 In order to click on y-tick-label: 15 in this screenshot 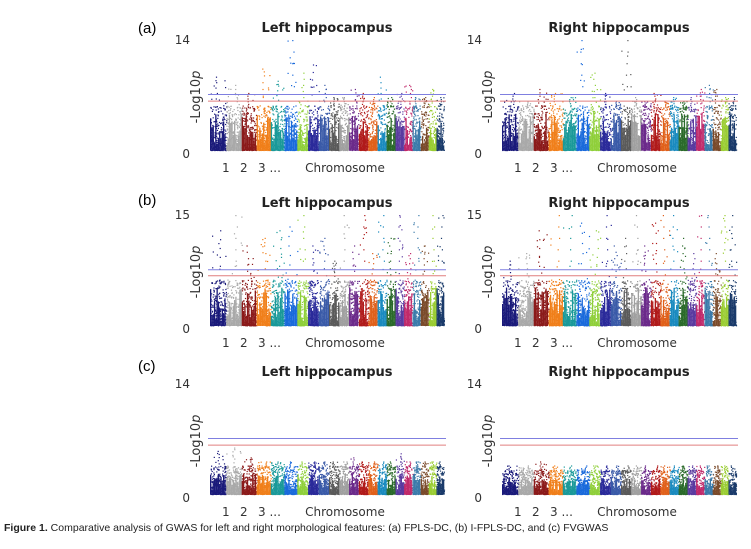, I will do `click(474, 215)`.